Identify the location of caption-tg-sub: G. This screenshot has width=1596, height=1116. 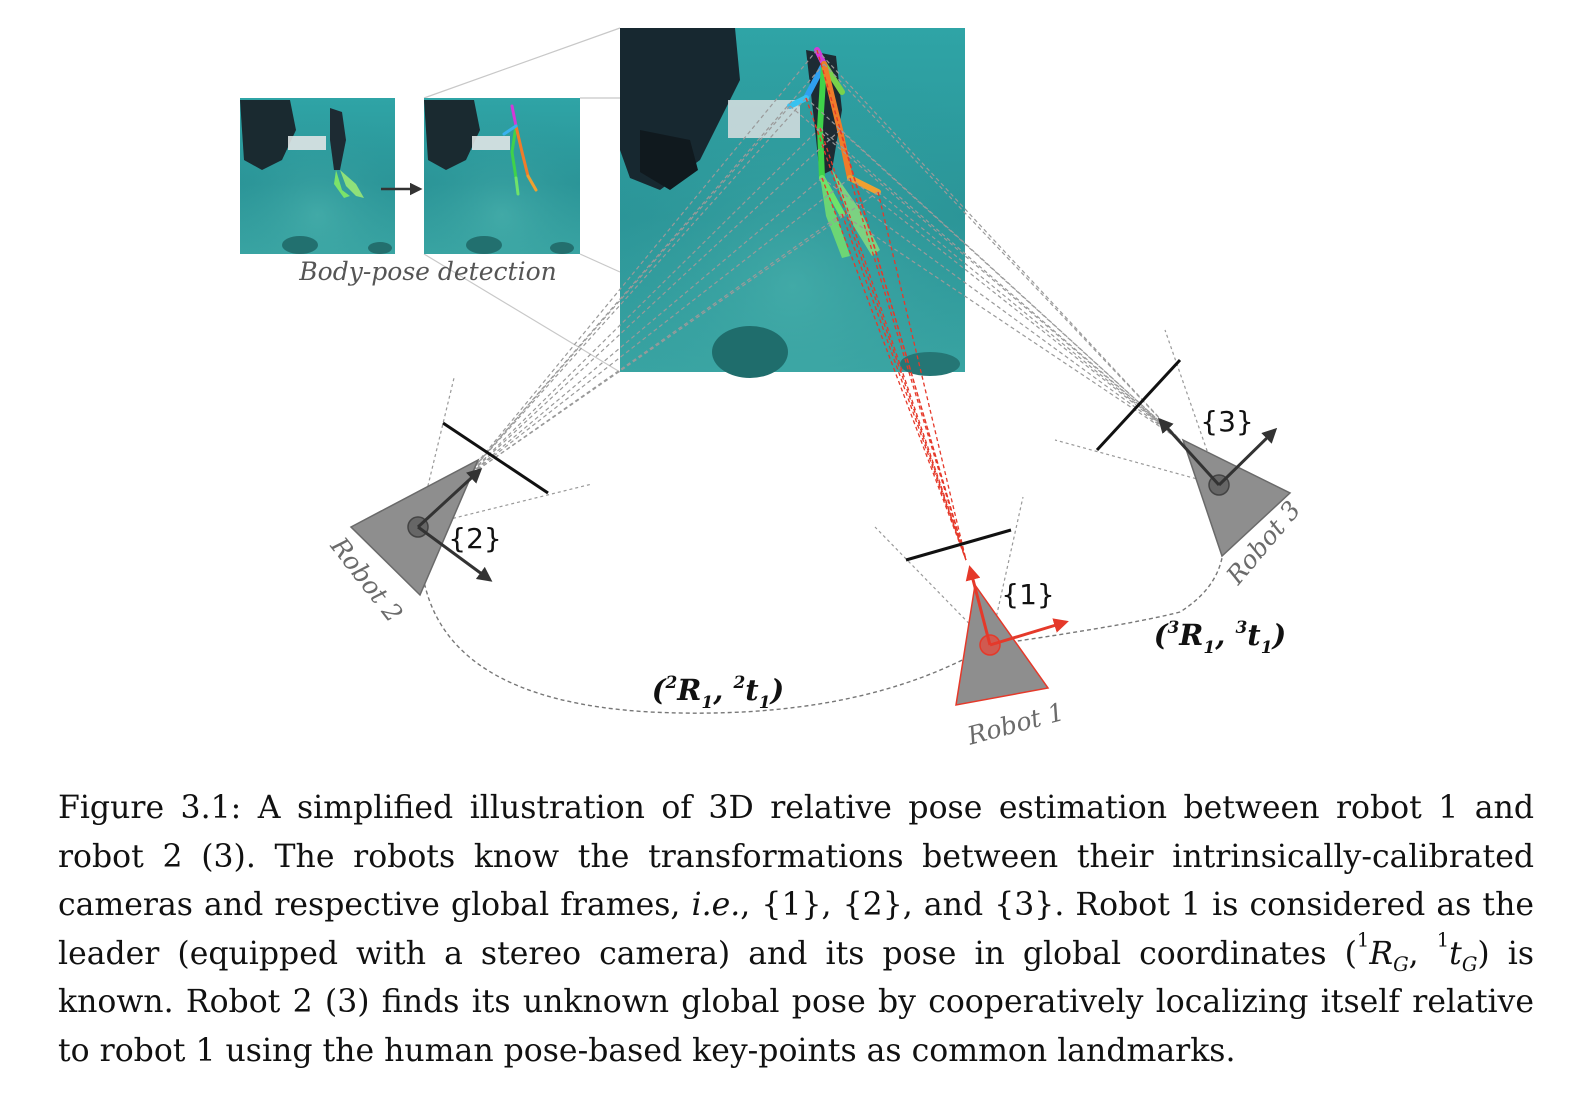
(1469, 964).